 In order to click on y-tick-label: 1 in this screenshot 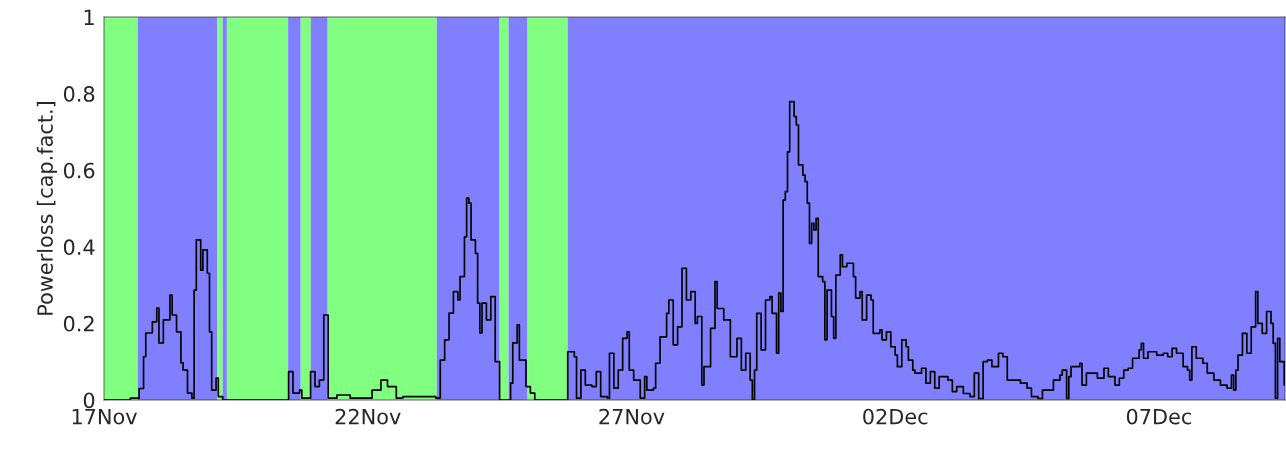, I will do `click(89, 17)`.